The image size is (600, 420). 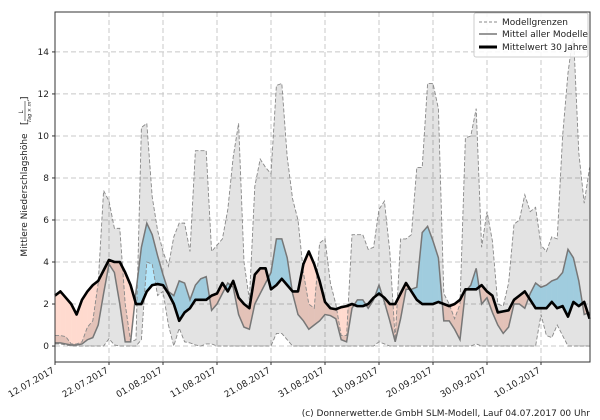 I want to click on y-axis-title: Mittlere Niederschlagshöhe, so click(x=25, y=195).